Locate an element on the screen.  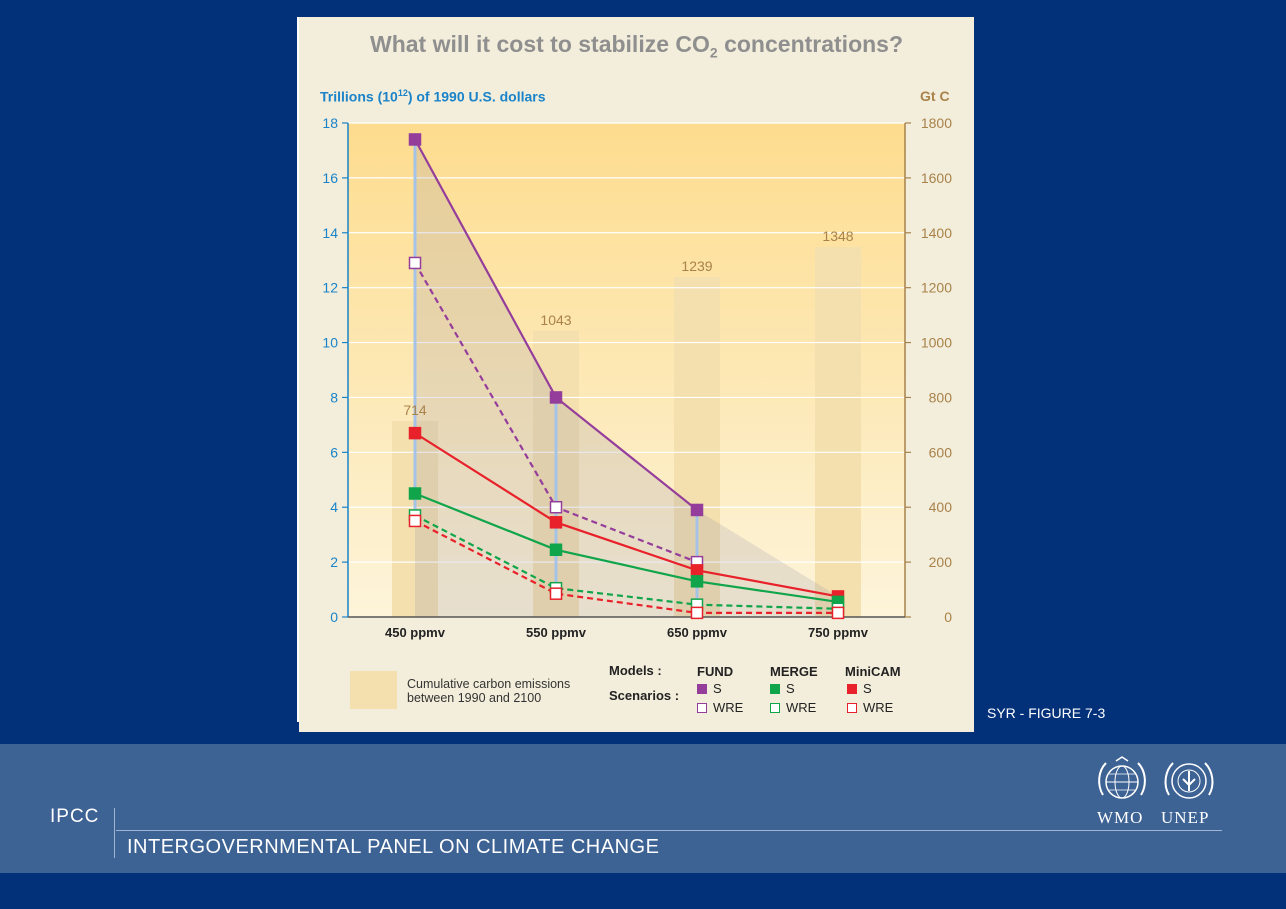
y-tick-label-left: 0 is located at coordinates (334, 617).